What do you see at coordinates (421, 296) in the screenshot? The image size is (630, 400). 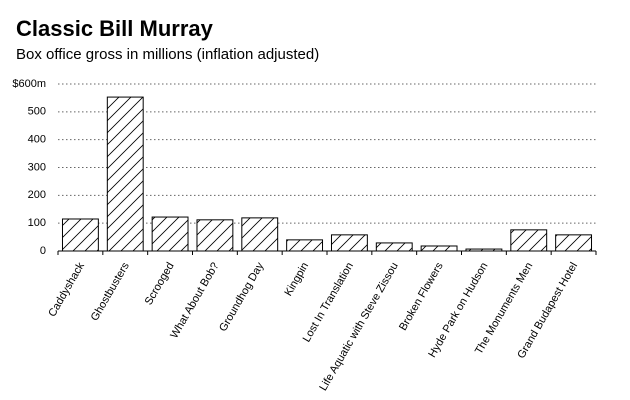 I see `x-tick-label: Broken Flowers` at bounding box center [421, 296].